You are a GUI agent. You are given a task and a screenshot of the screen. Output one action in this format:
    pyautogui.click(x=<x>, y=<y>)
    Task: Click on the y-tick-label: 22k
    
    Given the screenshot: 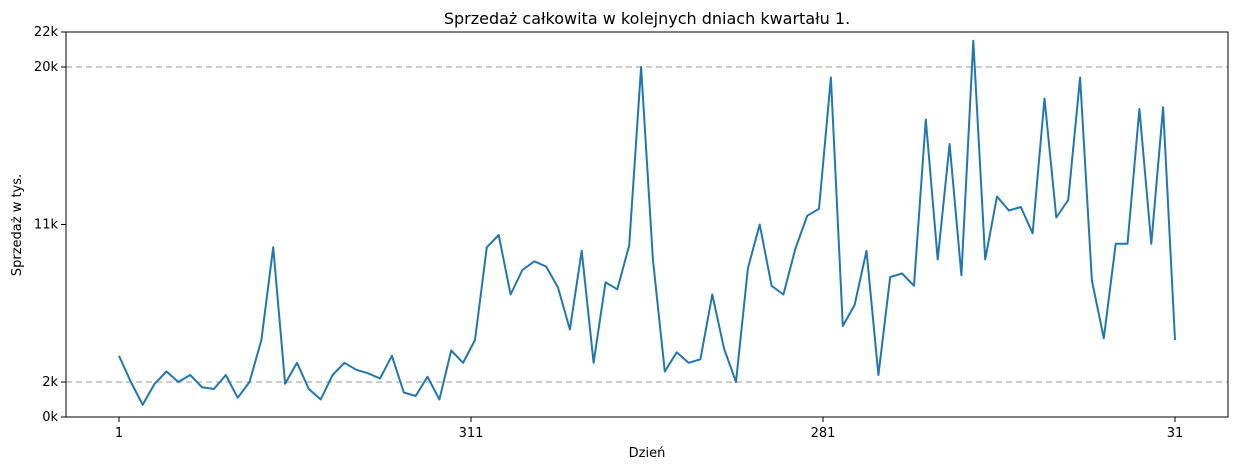 What is the action you would take?
    pyautogui.click(x=46, y=32)
    